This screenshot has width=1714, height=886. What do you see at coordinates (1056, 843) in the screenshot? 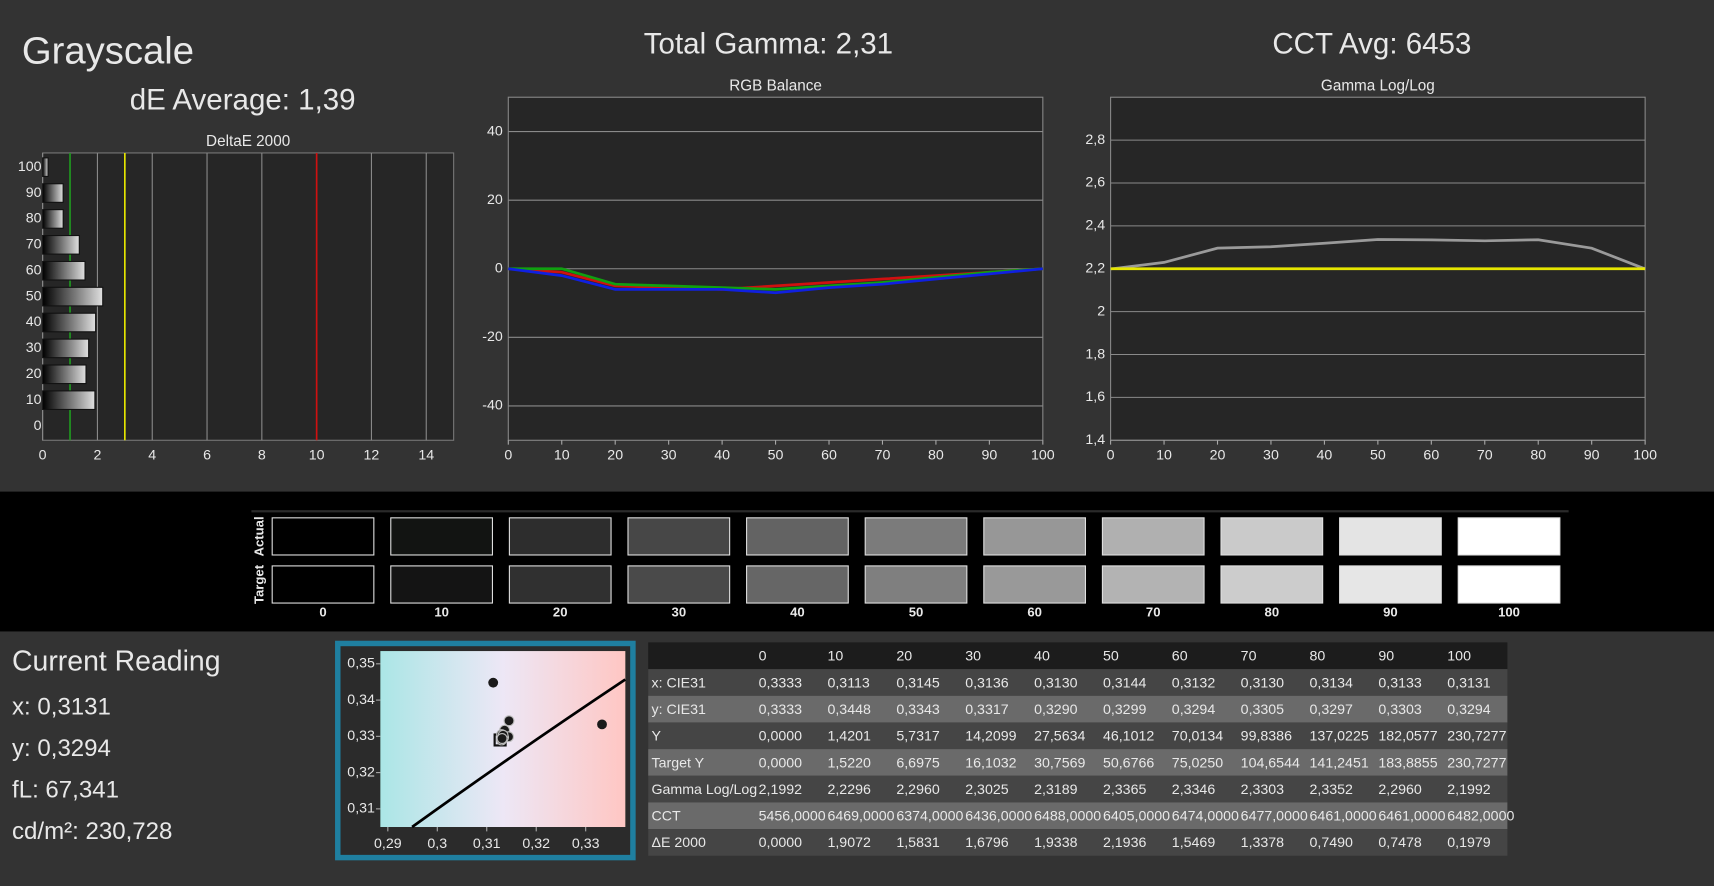
I see `table-cell: 1,9338` at bounding box center [1056, 843].